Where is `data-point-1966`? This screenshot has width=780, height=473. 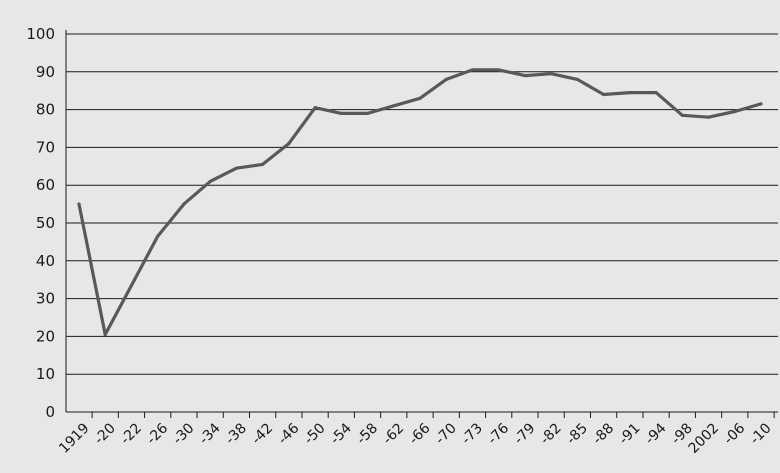
data-point-1966 is located at coordinates (420, 98).